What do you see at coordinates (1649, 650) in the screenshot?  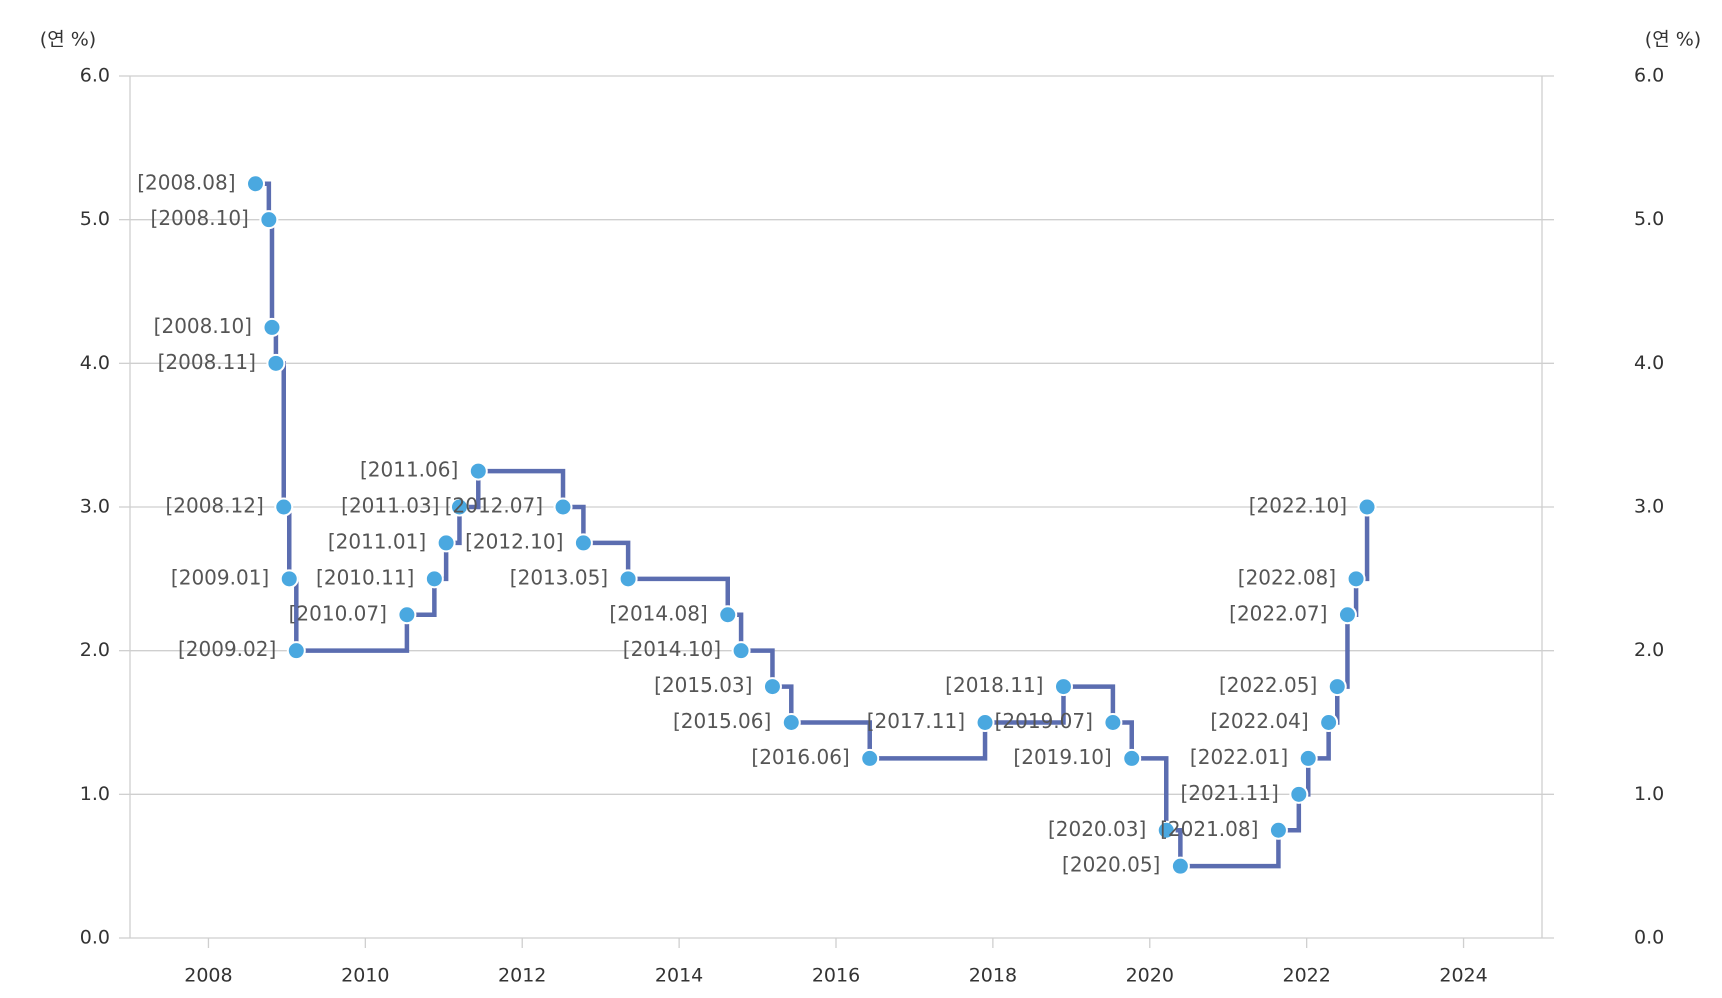 I see `y2-tick-label: 2.0` at bounding box center [1649, 650].